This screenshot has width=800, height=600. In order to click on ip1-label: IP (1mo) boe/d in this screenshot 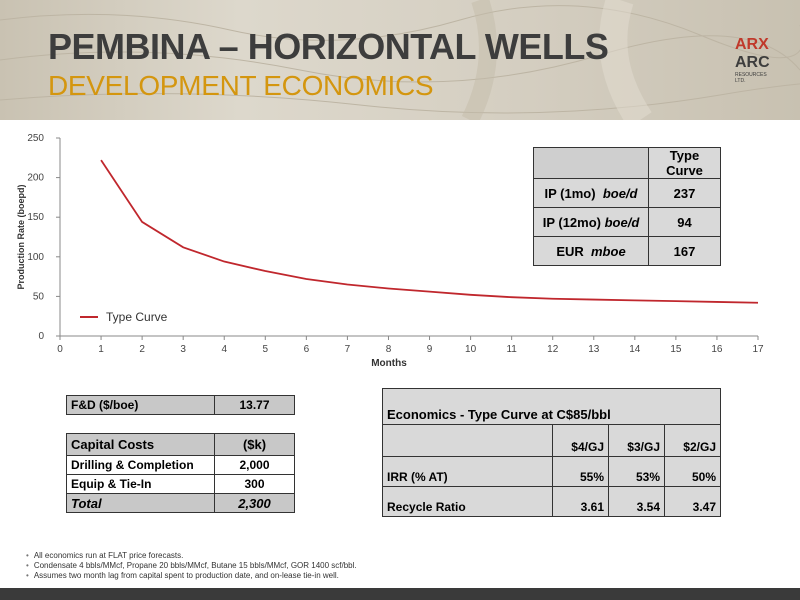, I will do `click(591, 193)`.